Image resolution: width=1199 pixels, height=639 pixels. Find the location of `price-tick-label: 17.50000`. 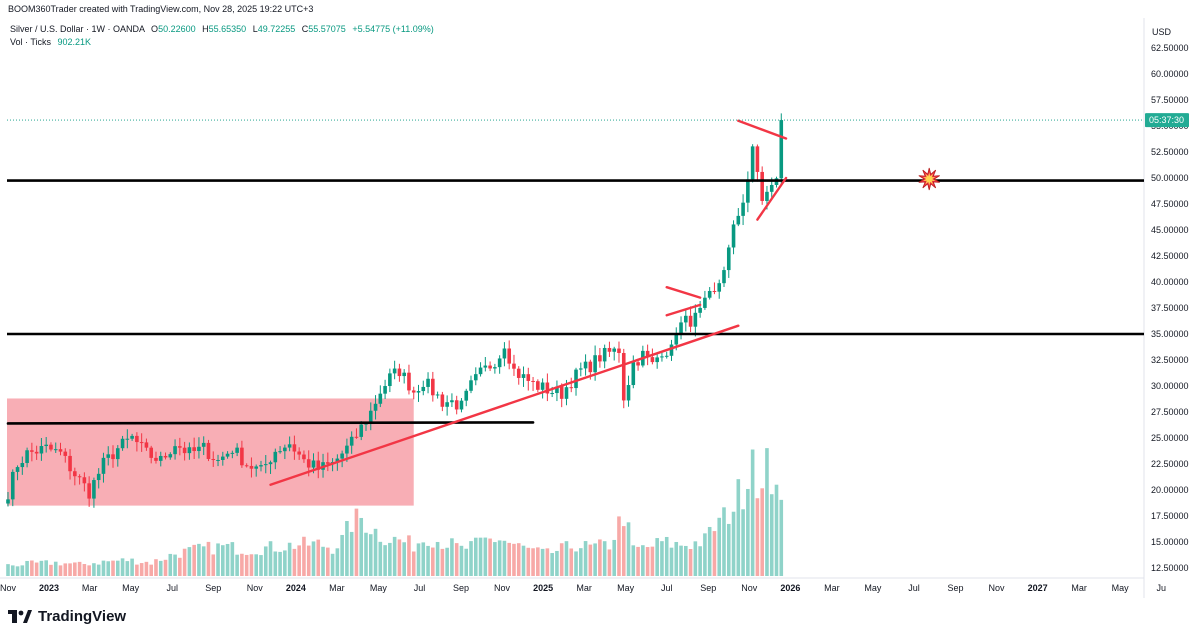

price-tick-label: 17.50000 is located at coordinates (1170, 516).